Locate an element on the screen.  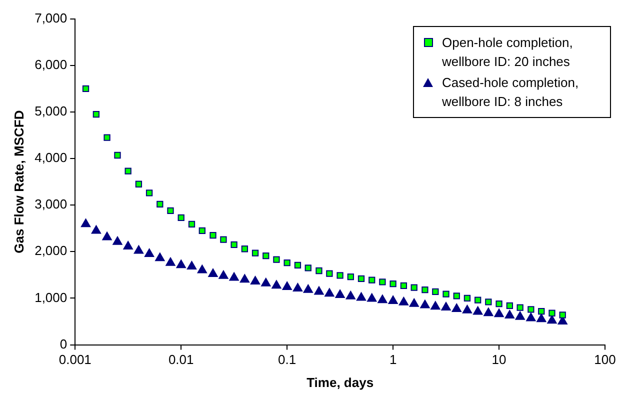
x-axis-title: Time, days is located at coordinates (340, 382).